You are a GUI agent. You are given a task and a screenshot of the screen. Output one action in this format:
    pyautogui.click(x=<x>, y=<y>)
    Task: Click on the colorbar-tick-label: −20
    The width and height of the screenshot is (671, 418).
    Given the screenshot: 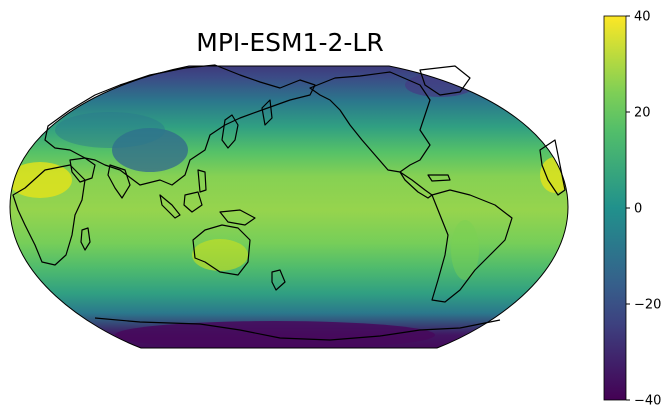 What is the action you would take?
    pyautogui.click(x=647, y=305)
    